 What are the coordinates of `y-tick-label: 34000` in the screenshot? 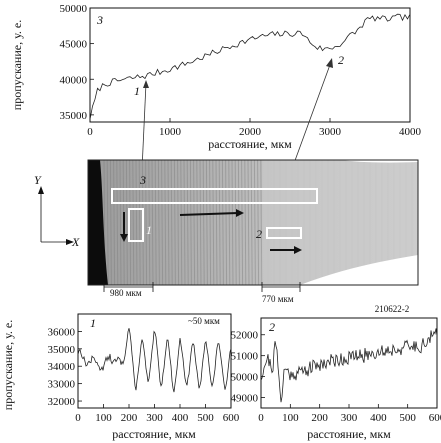 It's located at (62, 367).